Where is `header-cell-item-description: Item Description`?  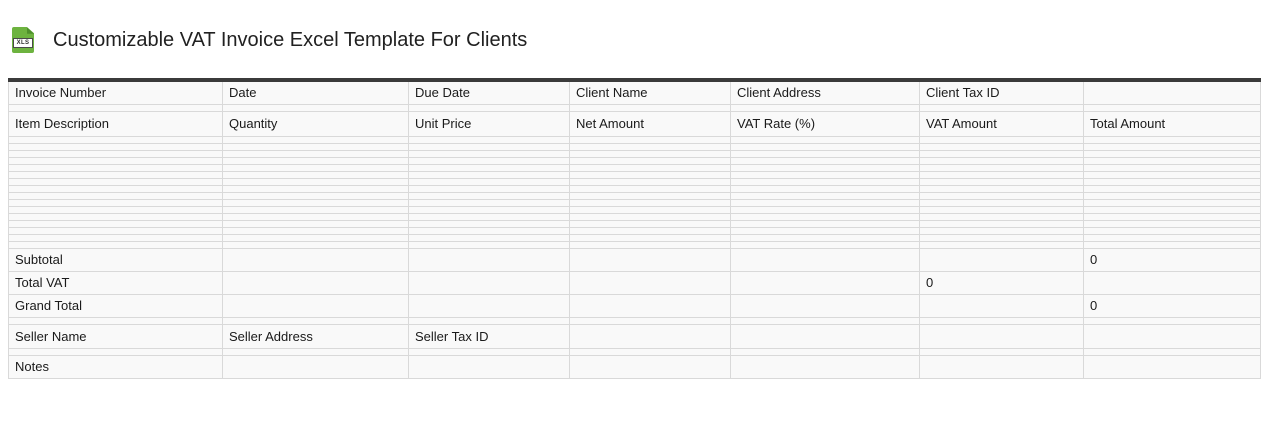
header-cell-item-description: Item Description is located at coordinates (115, 123).